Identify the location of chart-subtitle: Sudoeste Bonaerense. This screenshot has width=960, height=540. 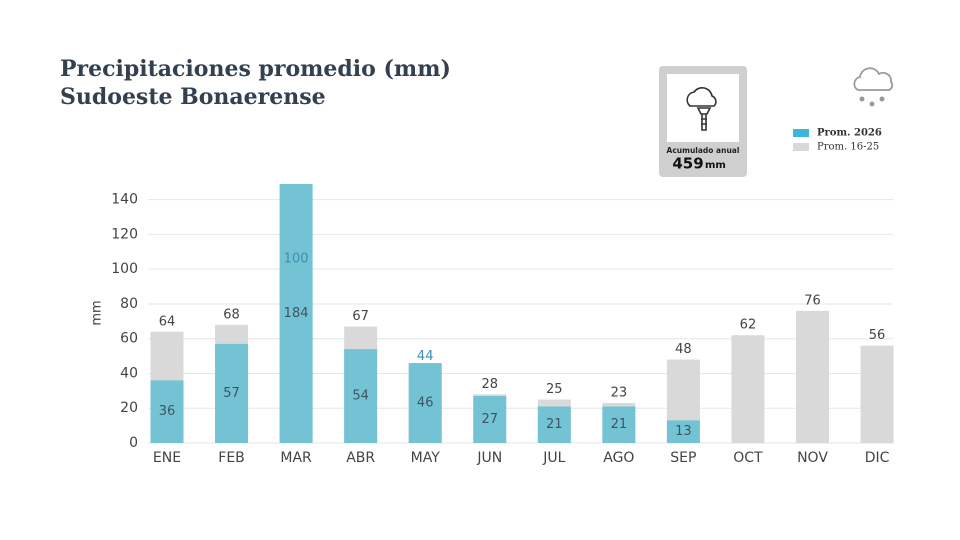
(193, 97).